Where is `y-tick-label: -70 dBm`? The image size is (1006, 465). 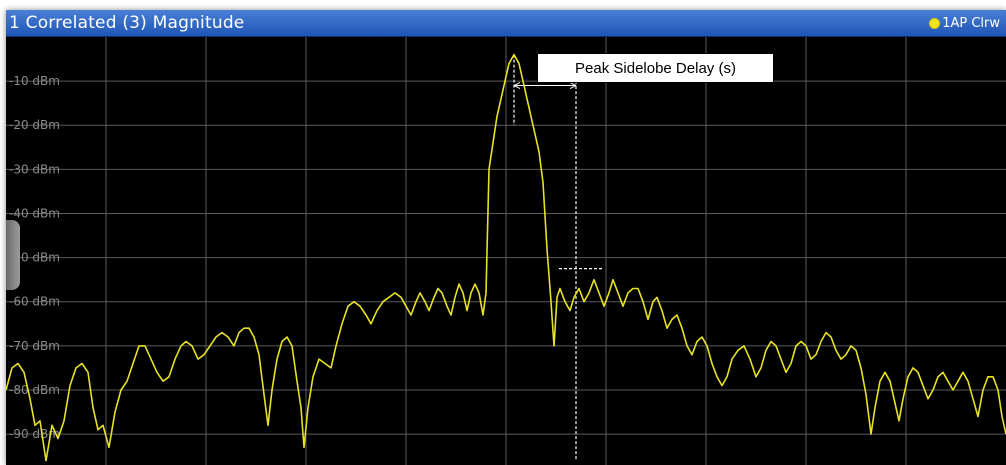 y-tick-label: -70 dBm is located at coordinates (34, 346).